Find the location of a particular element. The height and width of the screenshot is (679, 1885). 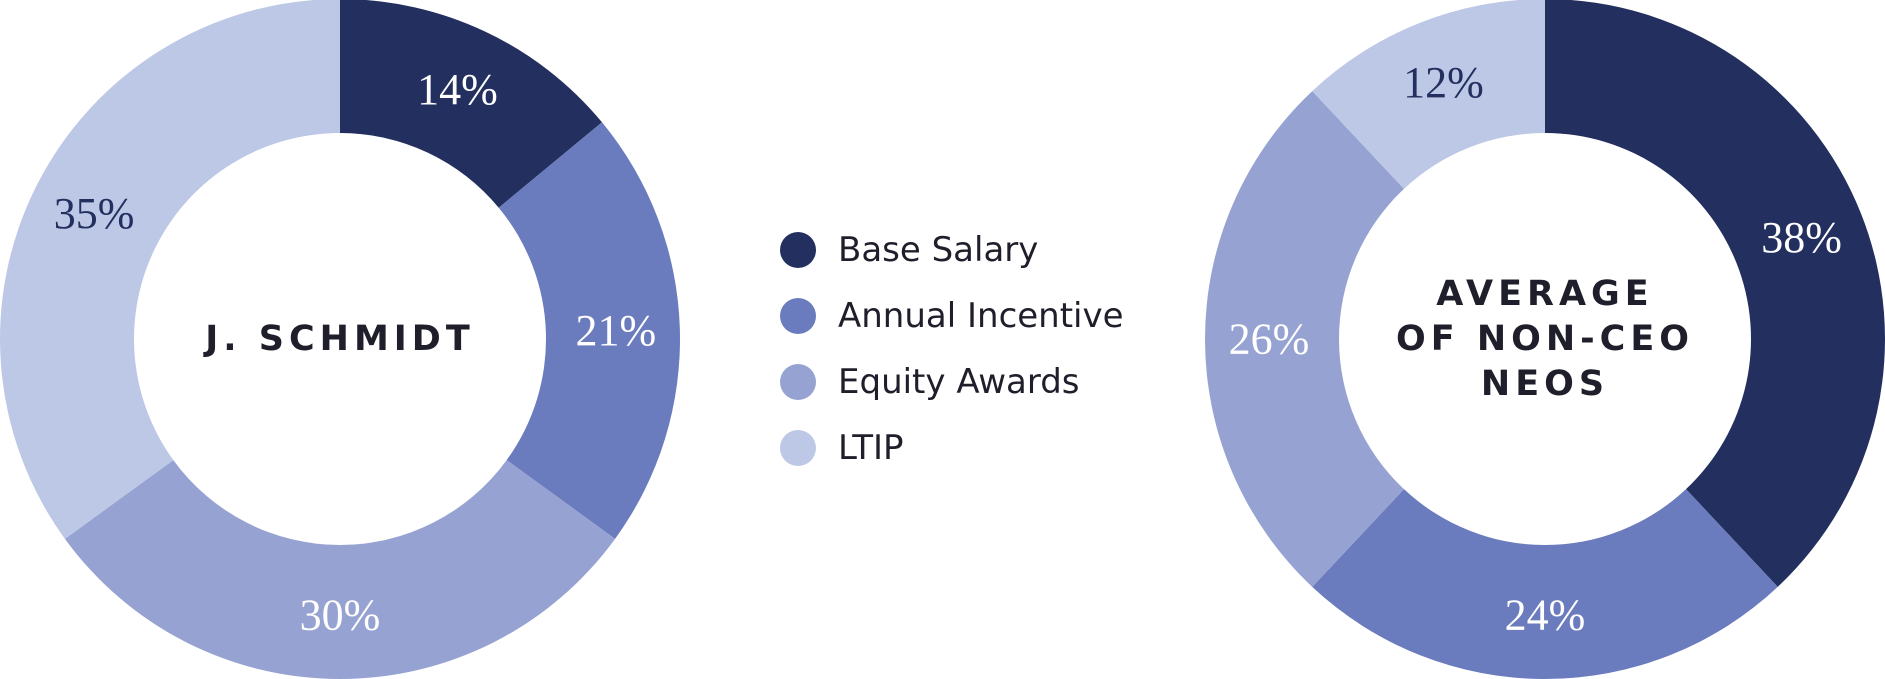

chart-center-title-line: NEOS is located at coordinates (1545, 384).